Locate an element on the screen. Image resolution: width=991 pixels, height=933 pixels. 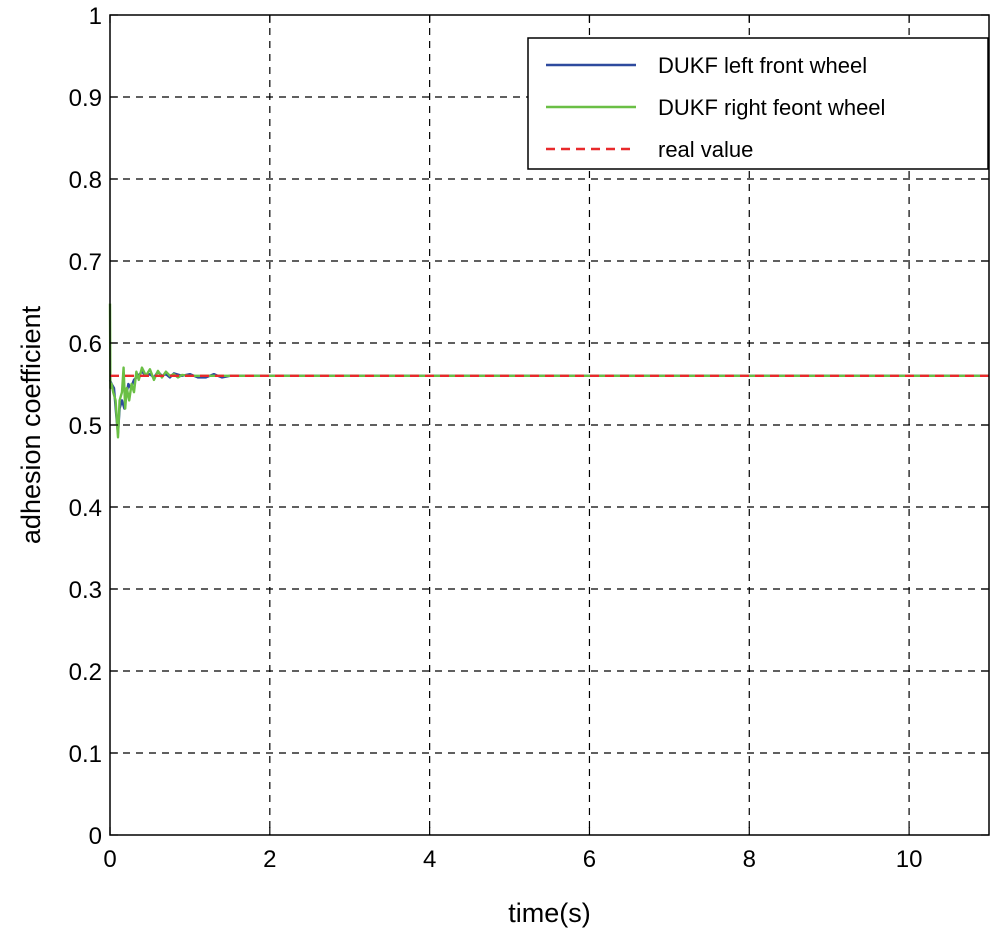
y-tick-label: 0.8 is located at coordinates (85, 180).